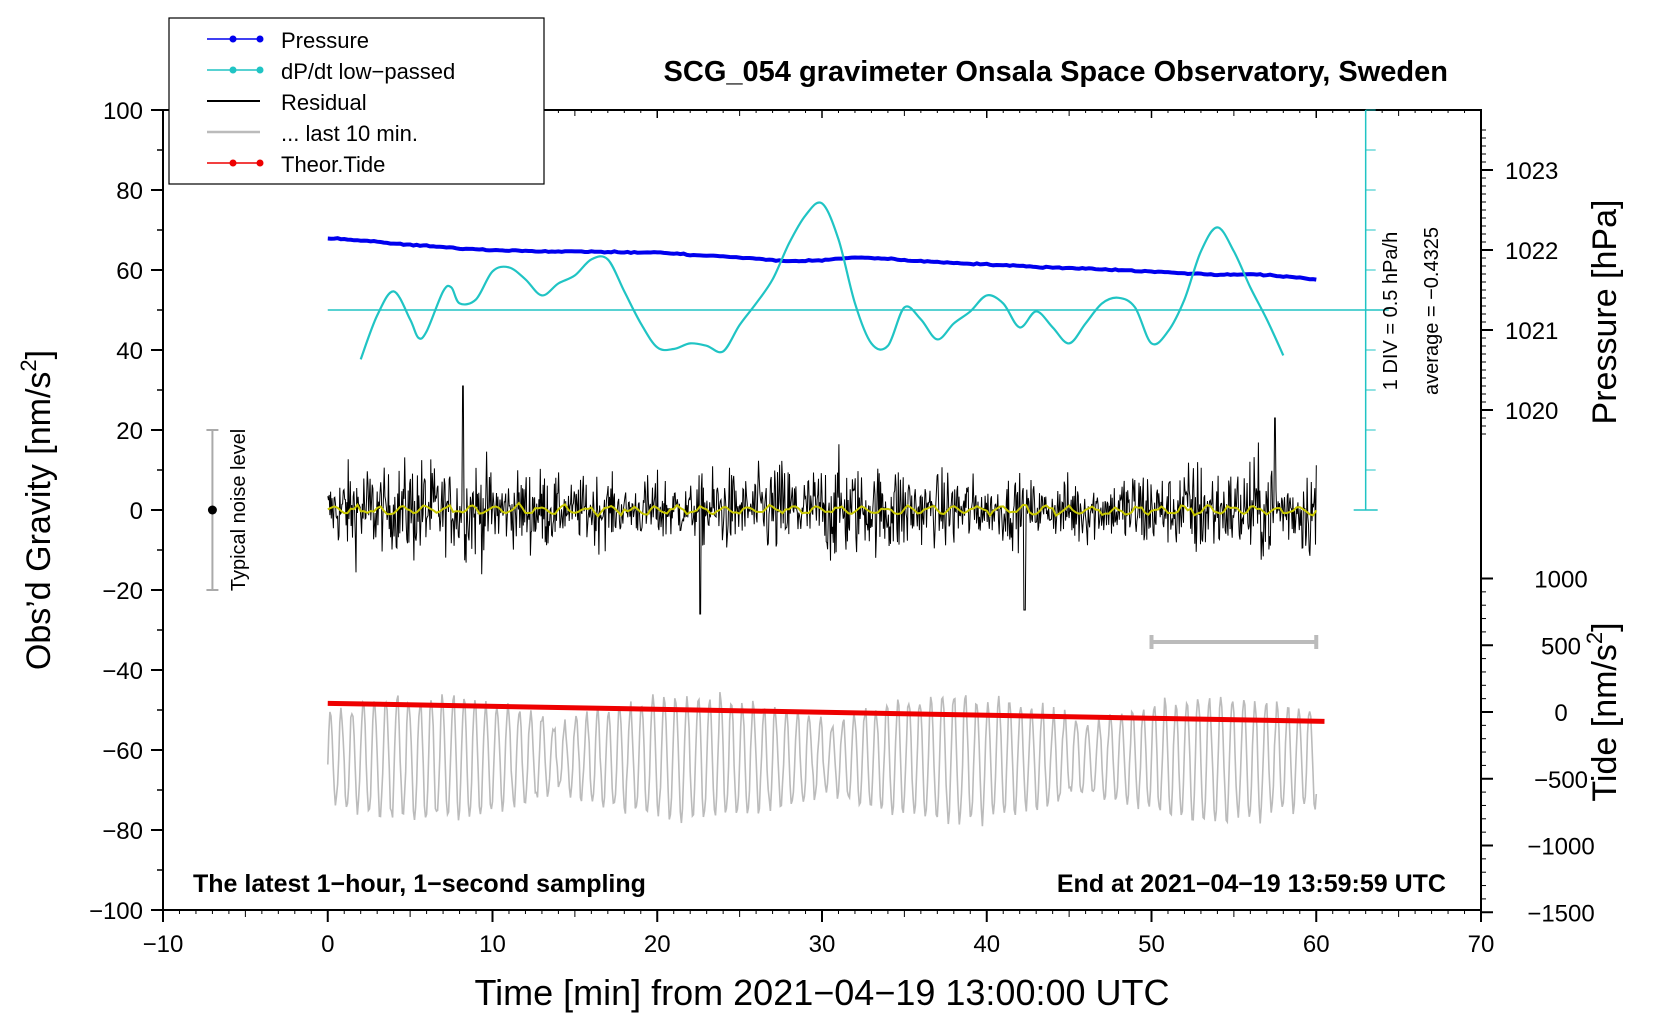  What do you see at coordinates (1151, 944) in the screenshot?
I see `x-tick-label: 50` at bounding box center [1151, 944].